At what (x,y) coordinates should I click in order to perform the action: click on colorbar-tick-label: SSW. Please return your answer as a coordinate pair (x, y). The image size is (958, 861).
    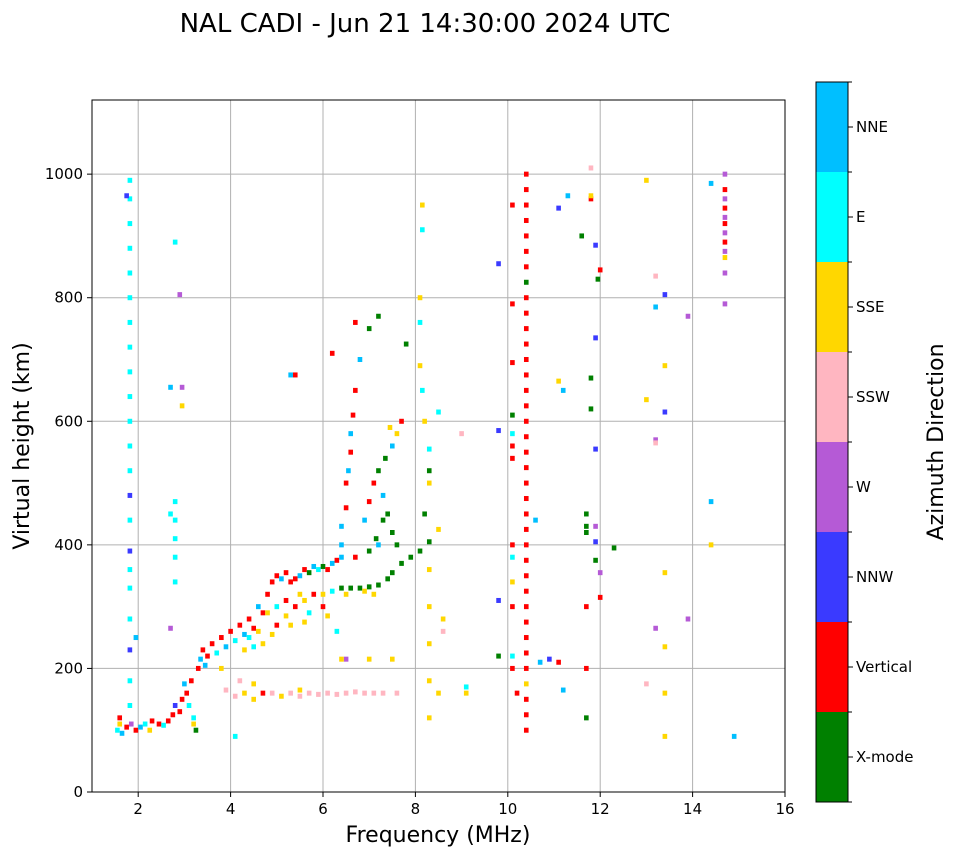
    Looking at the image, I should click on (873, 397).